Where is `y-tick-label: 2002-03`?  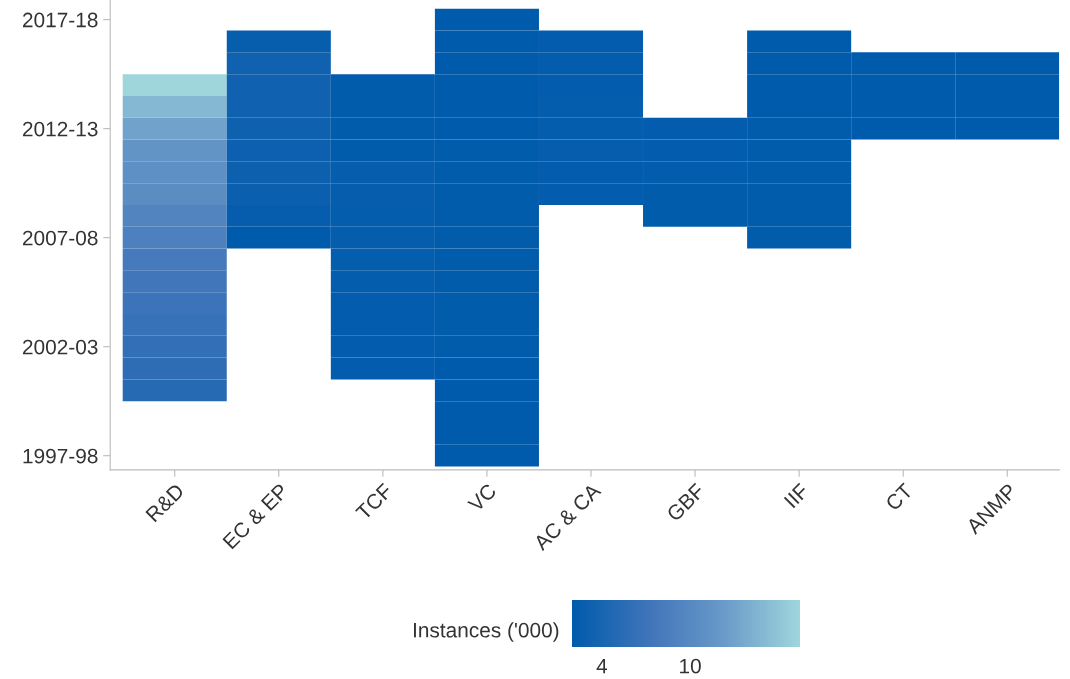
y-tick-label: 2002-03 is located at coordinates (60, 347).